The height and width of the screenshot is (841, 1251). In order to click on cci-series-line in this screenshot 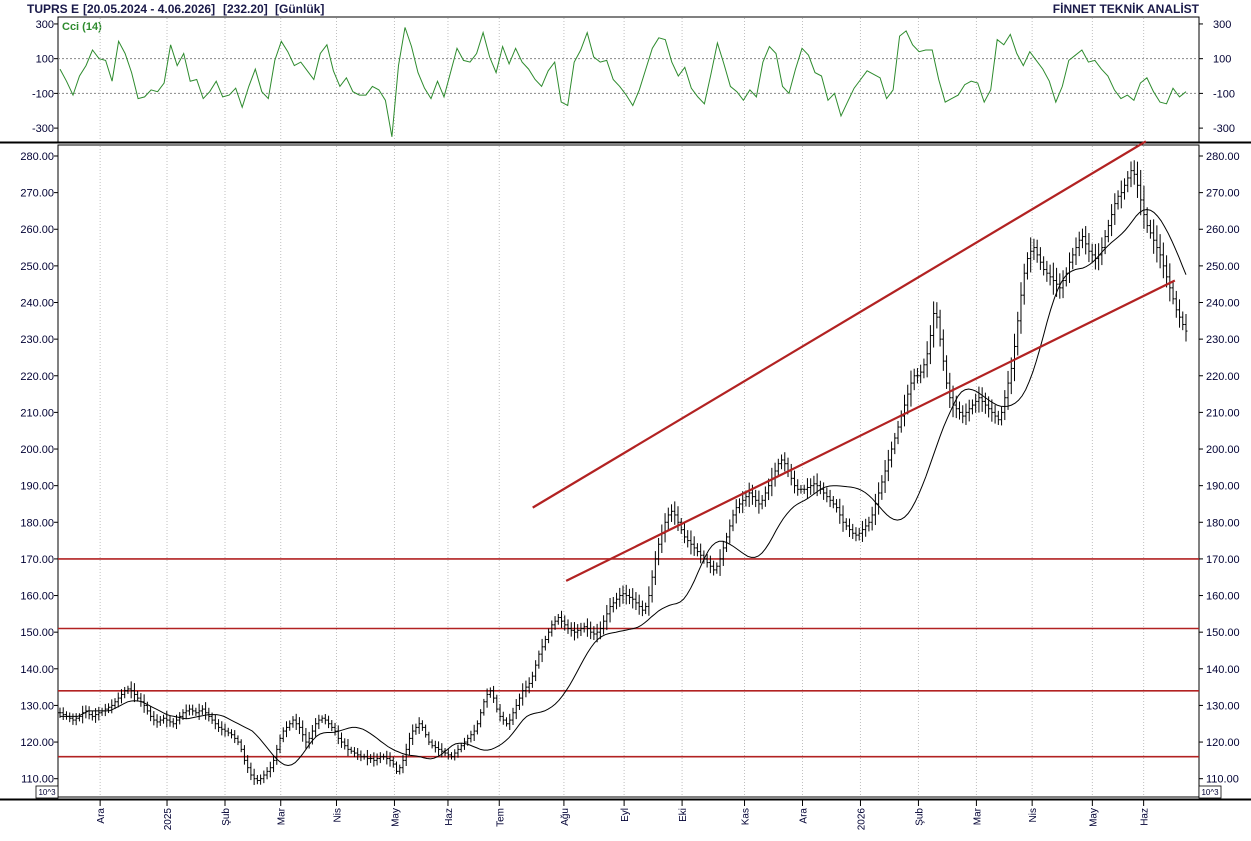, I will do `click(623, 82)`.